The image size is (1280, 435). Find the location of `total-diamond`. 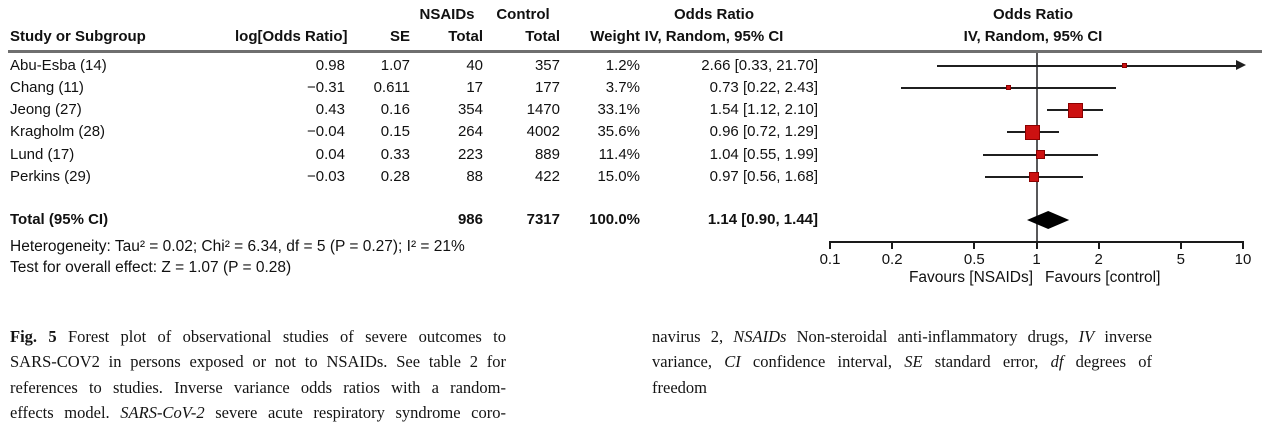

total-diamond is located at coordinates (1048, 220).